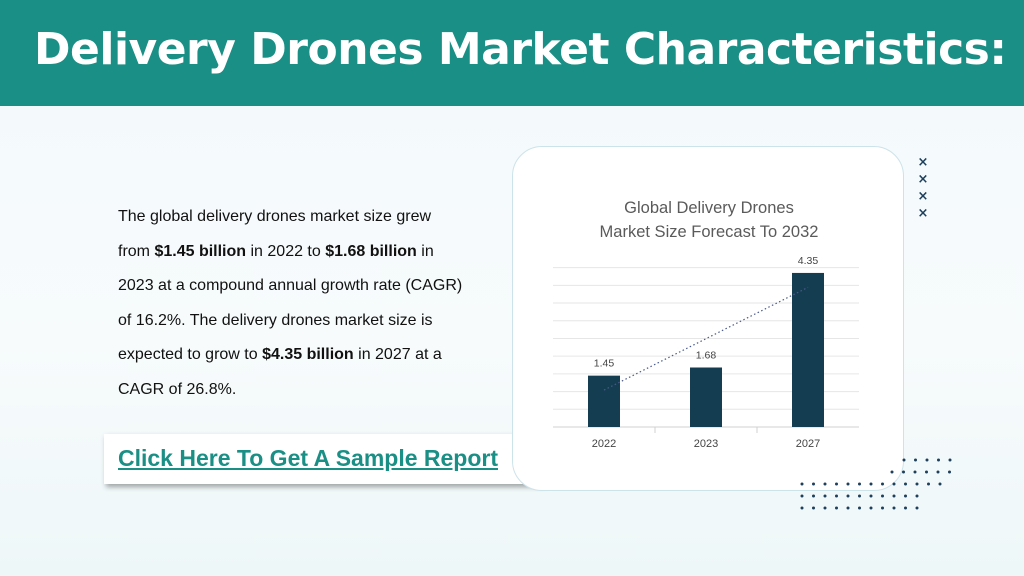 The image size is (1024, 576). I want to click on sample-report-link: Click Here To Get A Sample Report, so click(308, 458).